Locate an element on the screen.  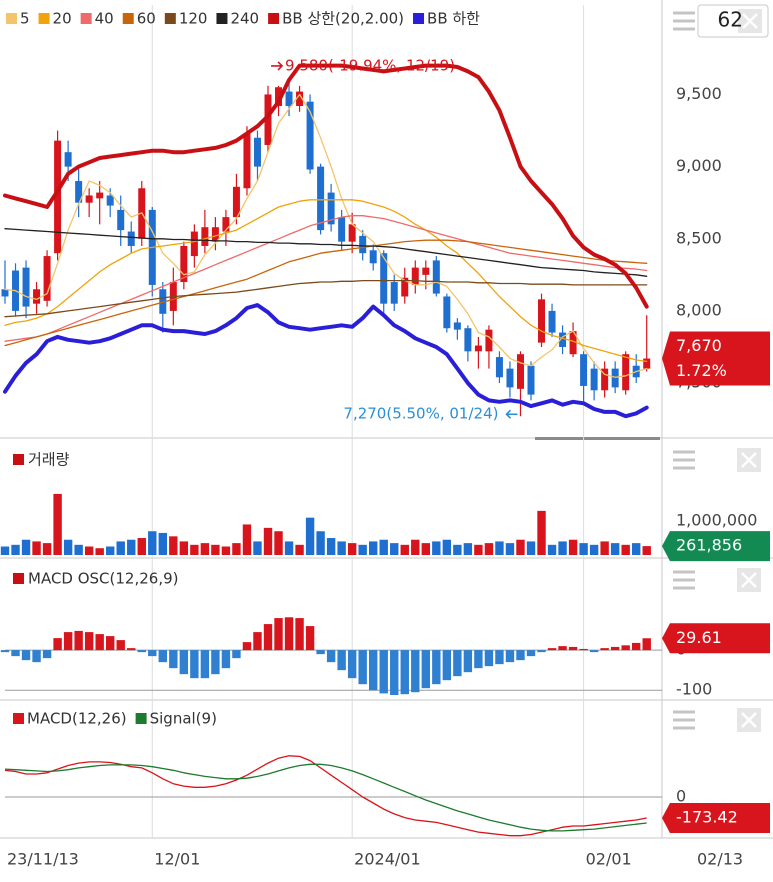
panel-title: MACD OSC(12,26,9) is located at coordinates (103, 579).